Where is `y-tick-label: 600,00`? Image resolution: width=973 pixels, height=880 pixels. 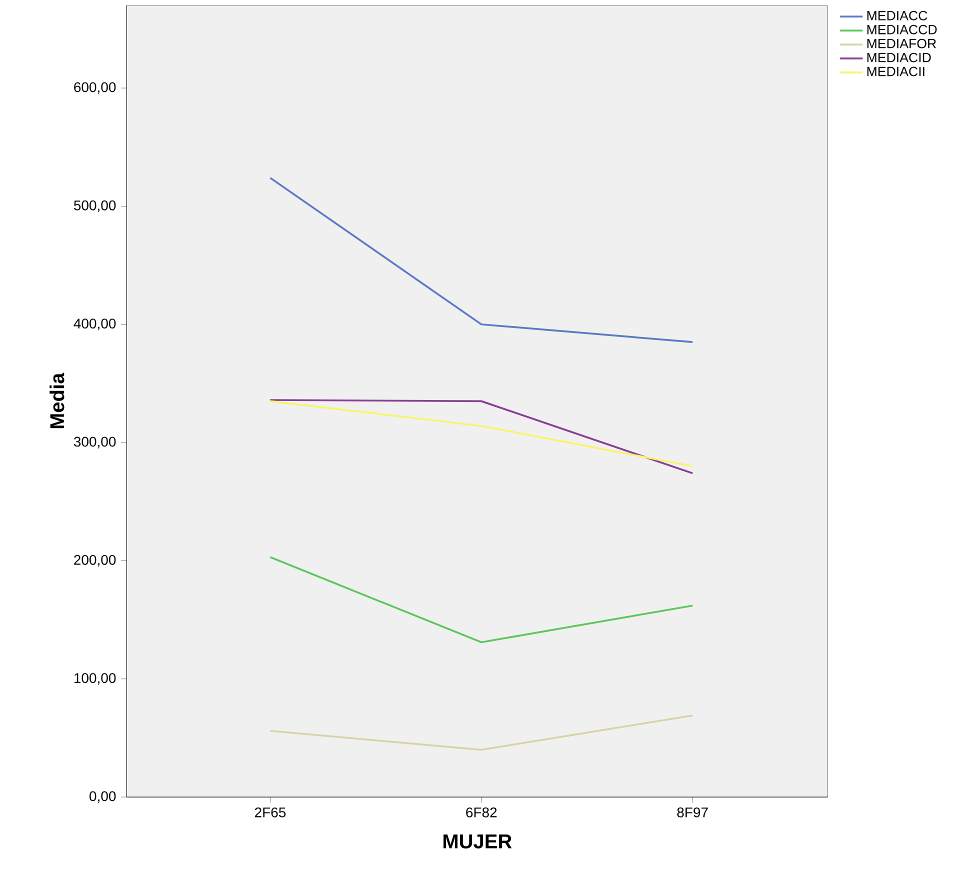 y-tick-label: 600,00 is located at coordinates (95, 88).